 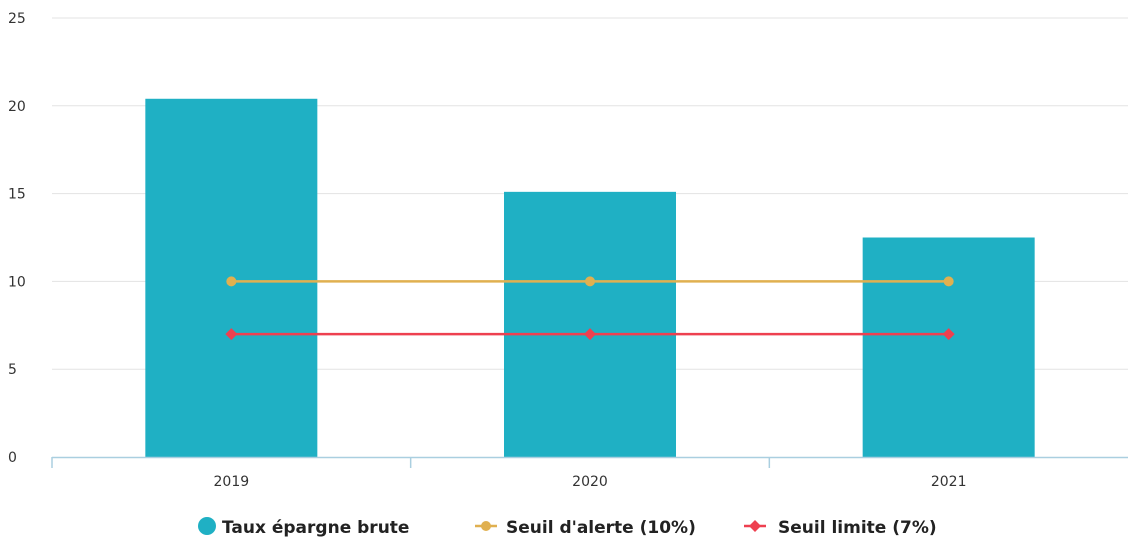 I want to click on legend-item-1: Seuil d'alerte (10%), so click(x=585, y=528).